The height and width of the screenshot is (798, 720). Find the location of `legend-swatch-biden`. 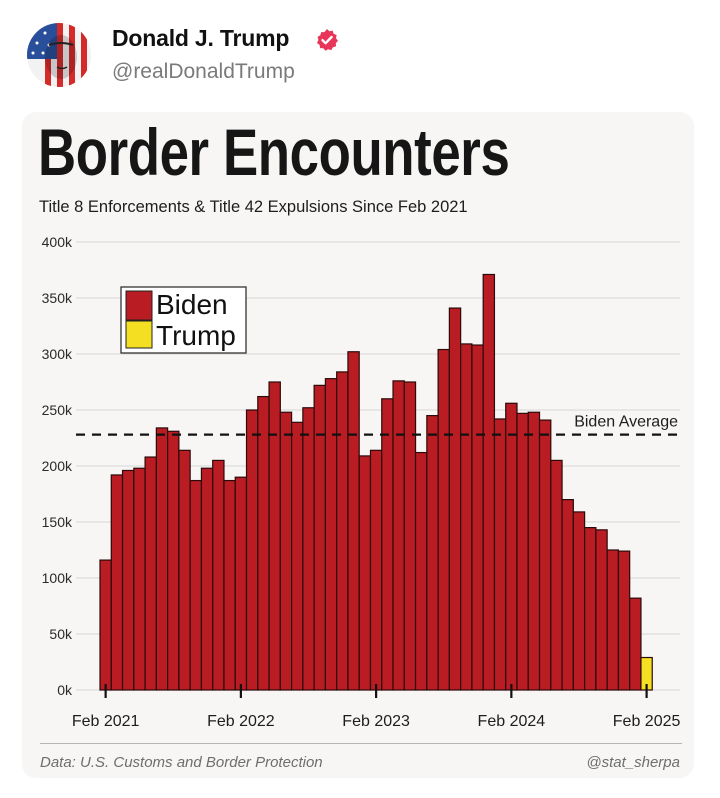

legend-swatch-biden is located at coordinates (139, 305).